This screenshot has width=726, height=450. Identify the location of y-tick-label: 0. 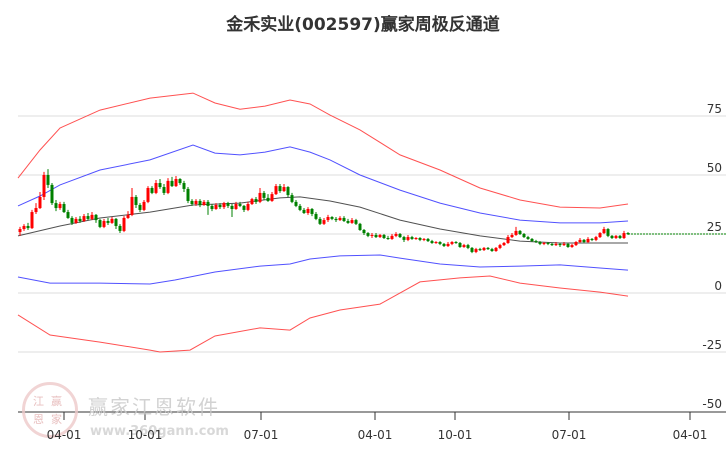
(718, 286).